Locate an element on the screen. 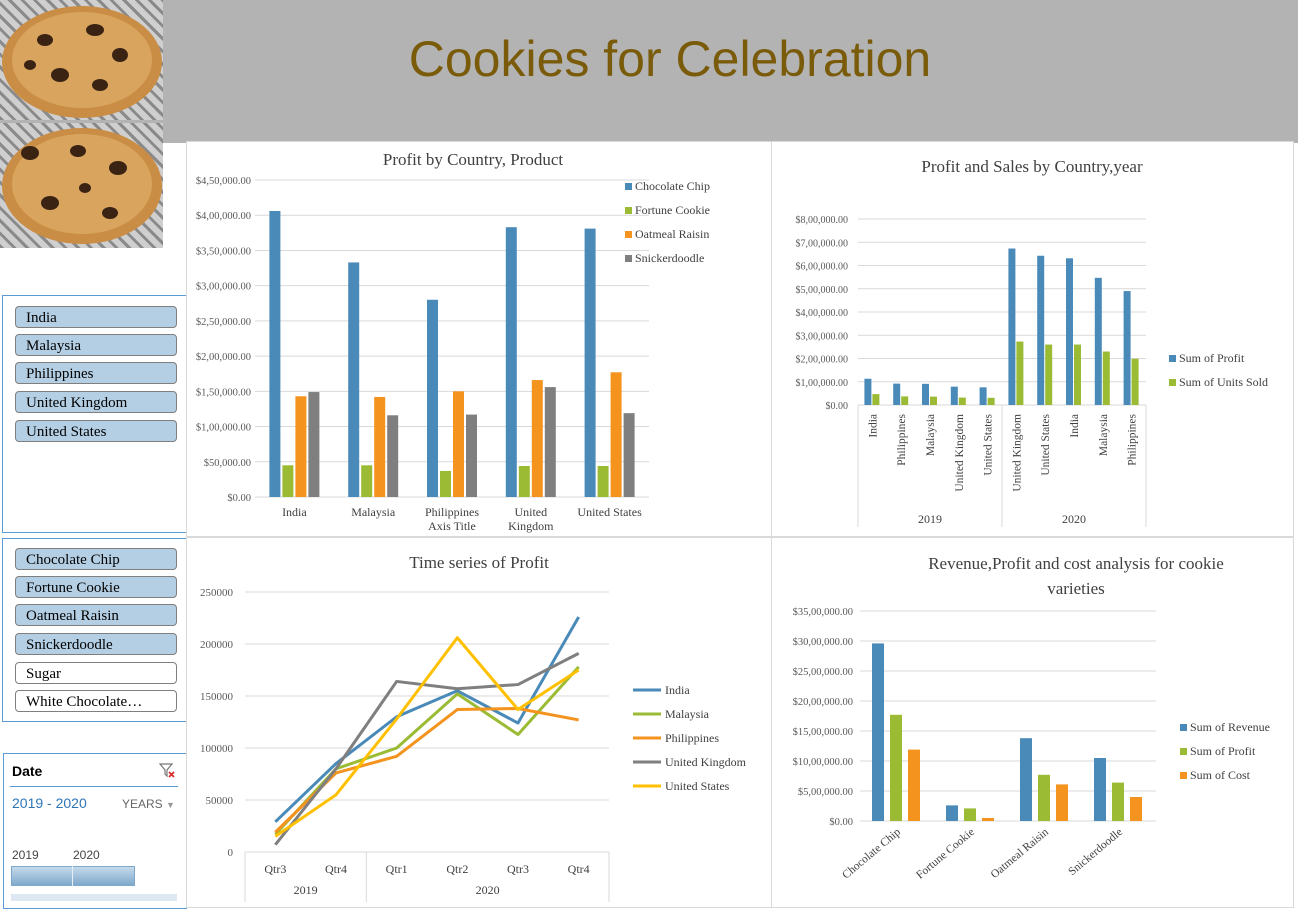  y-tick-label: $4,50,000.00 is located at coordinates (223, 181).